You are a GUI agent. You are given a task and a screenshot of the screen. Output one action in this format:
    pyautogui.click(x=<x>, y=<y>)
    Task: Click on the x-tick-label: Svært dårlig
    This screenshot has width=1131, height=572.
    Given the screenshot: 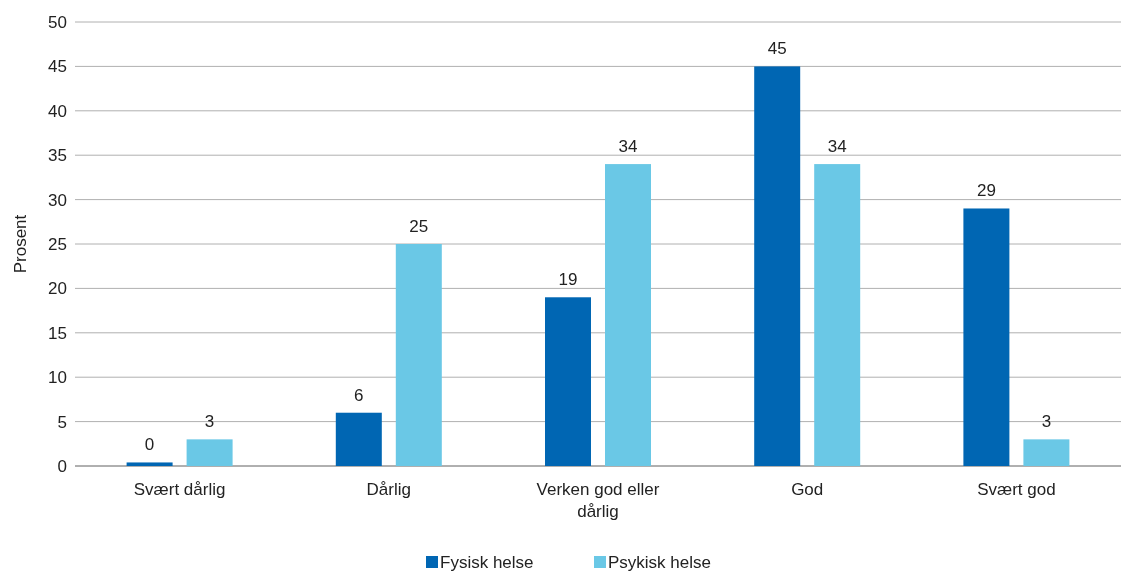 What is the action you would take?
    pyautogui.click(x=179, y=489)
    